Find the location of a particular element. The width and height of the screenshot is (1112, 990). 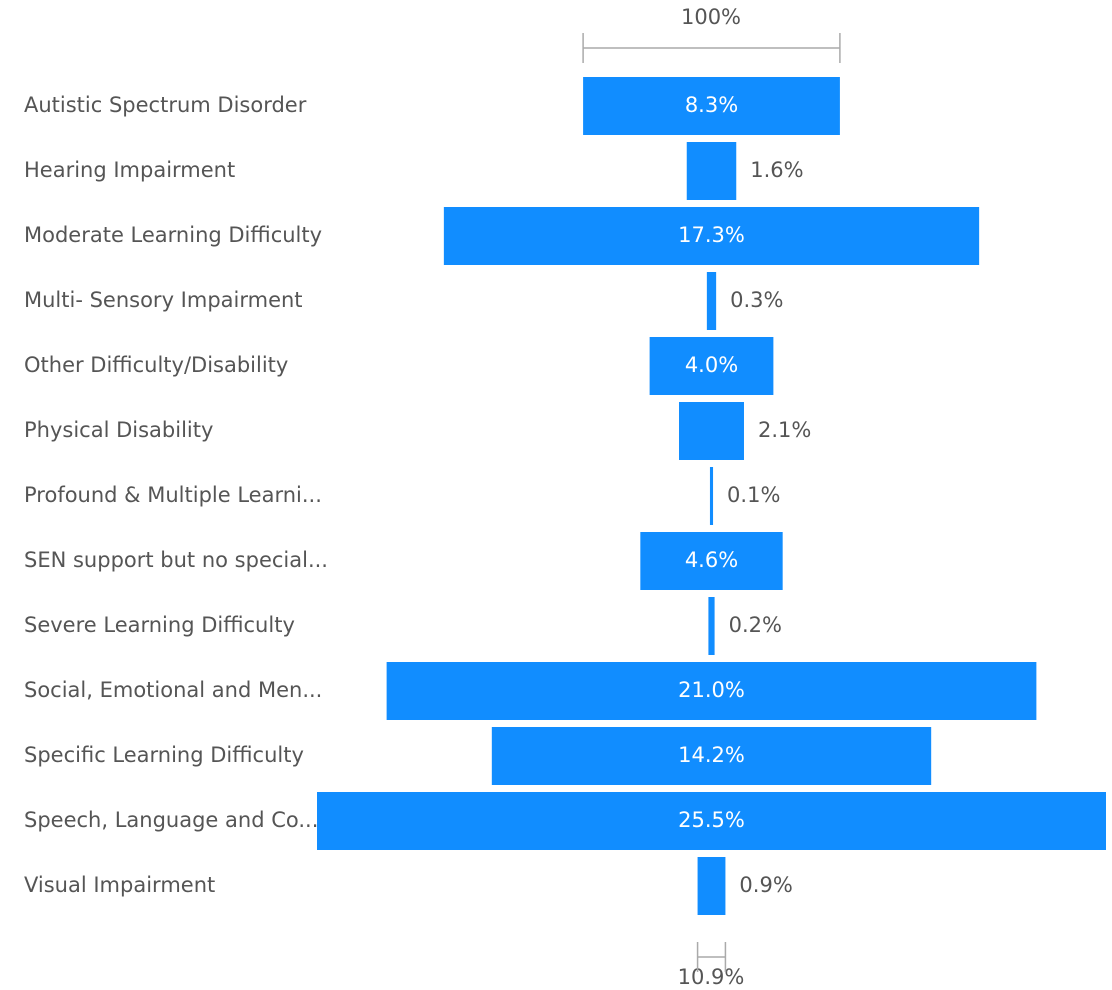

value-label: 4.0% is located at coordinates (711, 365).